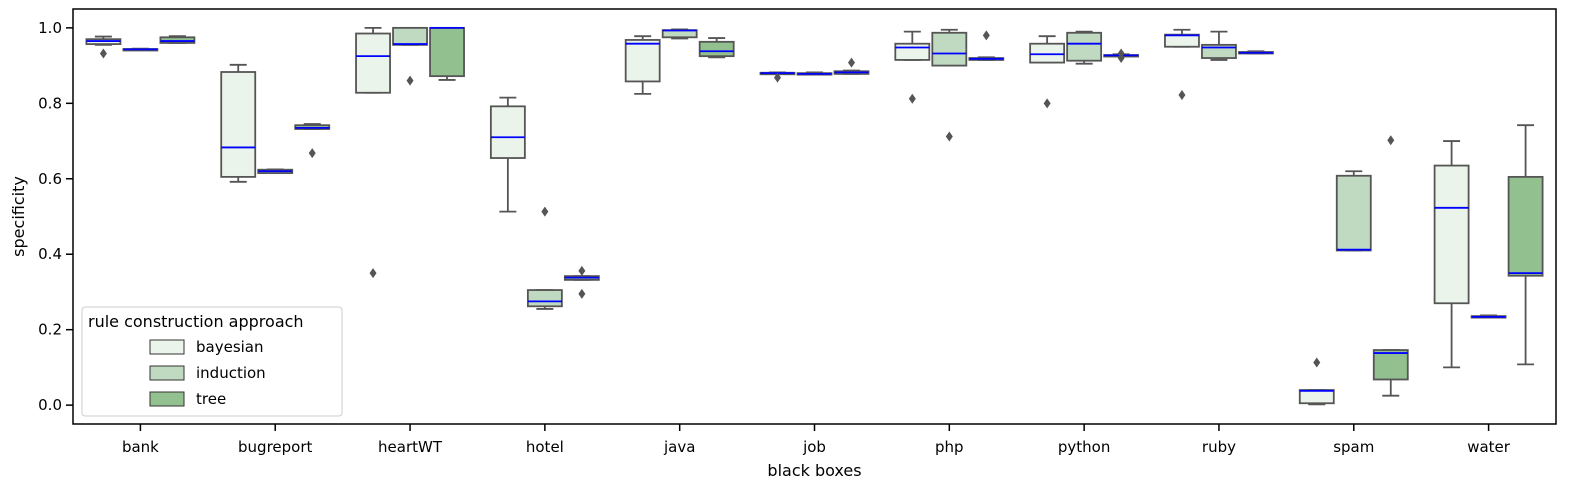 The width and height of the screenshot is (1571, 490). I want to click on legend-title: rule construction approach, so click(196, 321).